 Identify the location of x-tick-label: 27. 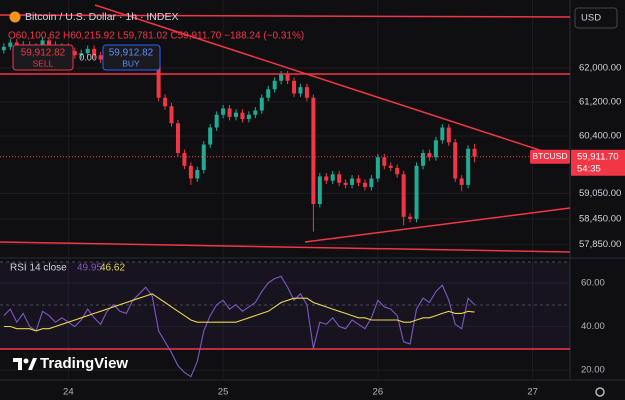
(532, 392).